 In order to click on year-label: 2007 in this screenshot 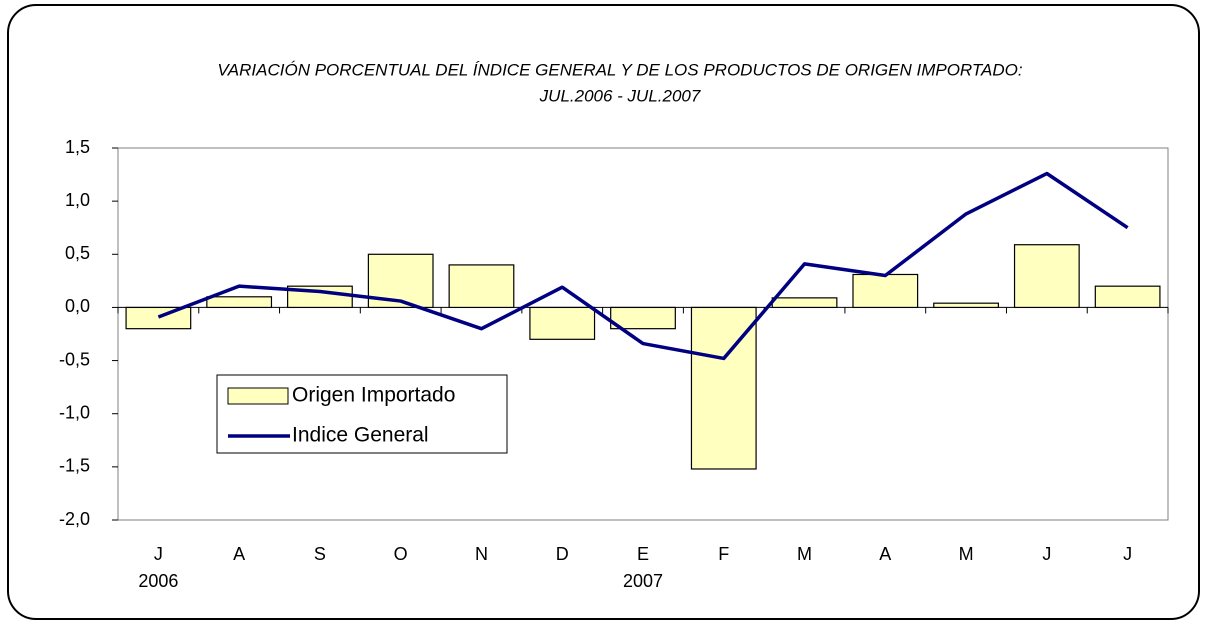, I will do `click(643, 581)`.